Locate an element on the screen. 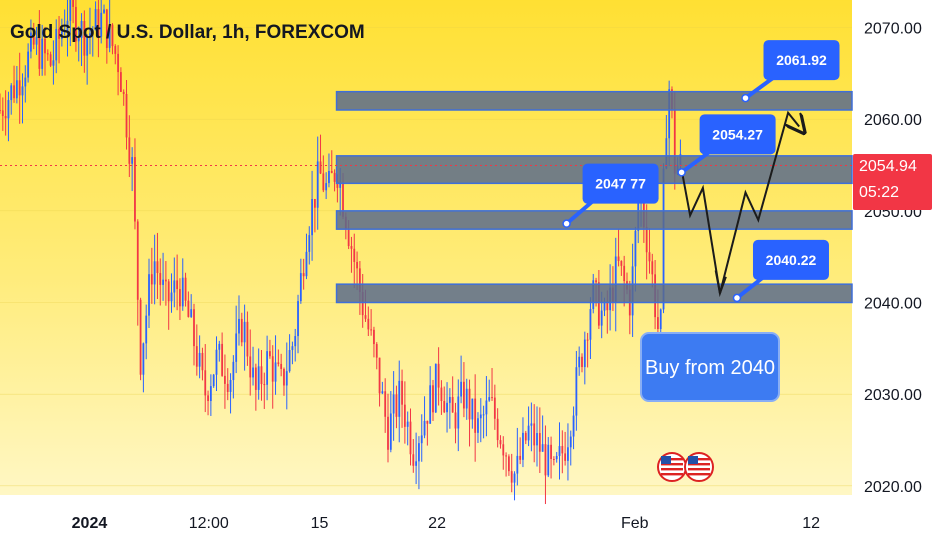  event-flags is located at coordinates (685, 467).